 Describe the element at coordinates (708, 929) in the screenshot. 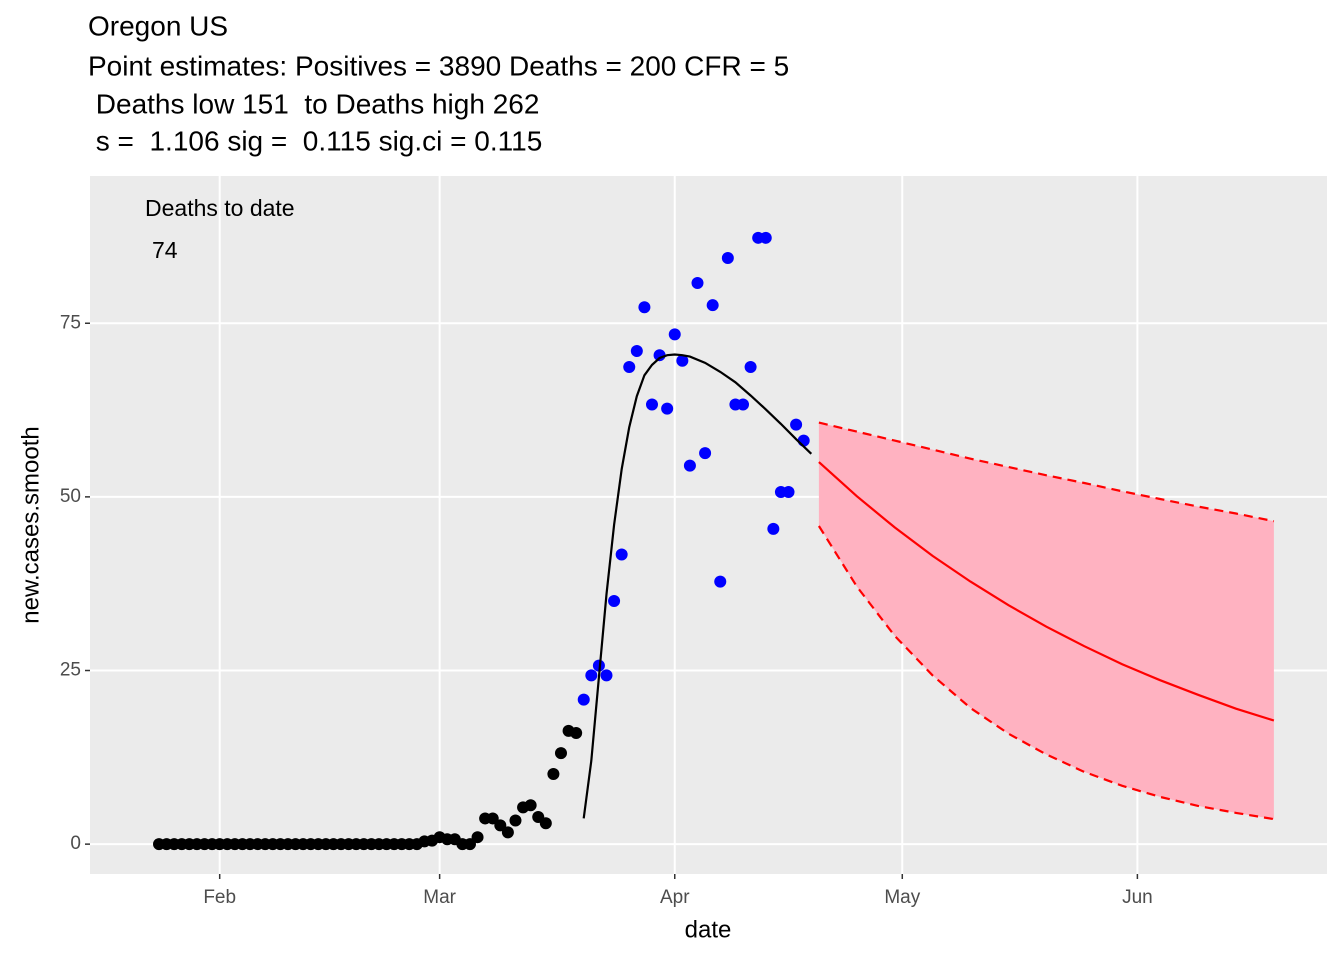

I see `x-axis-title: date` at that location.